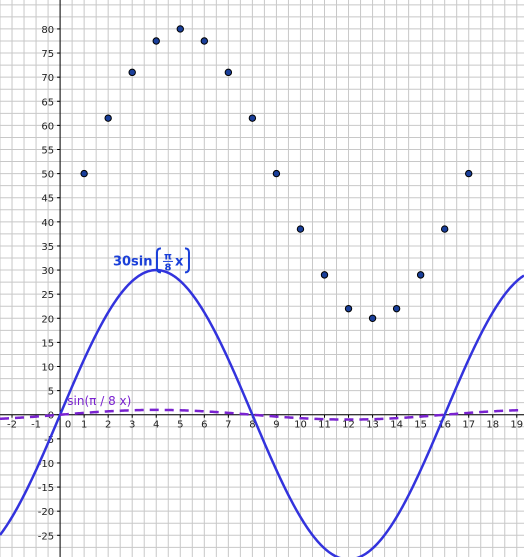  What do you see at coordinates (168, 256) in the screenshot?
I see `label-numerator: π` at bounding box center [168, 256].